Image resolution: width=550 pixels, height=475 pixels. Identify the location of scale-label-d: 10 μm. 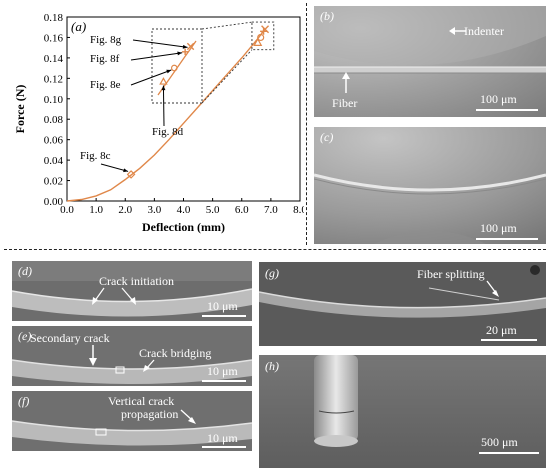
(222, 306).